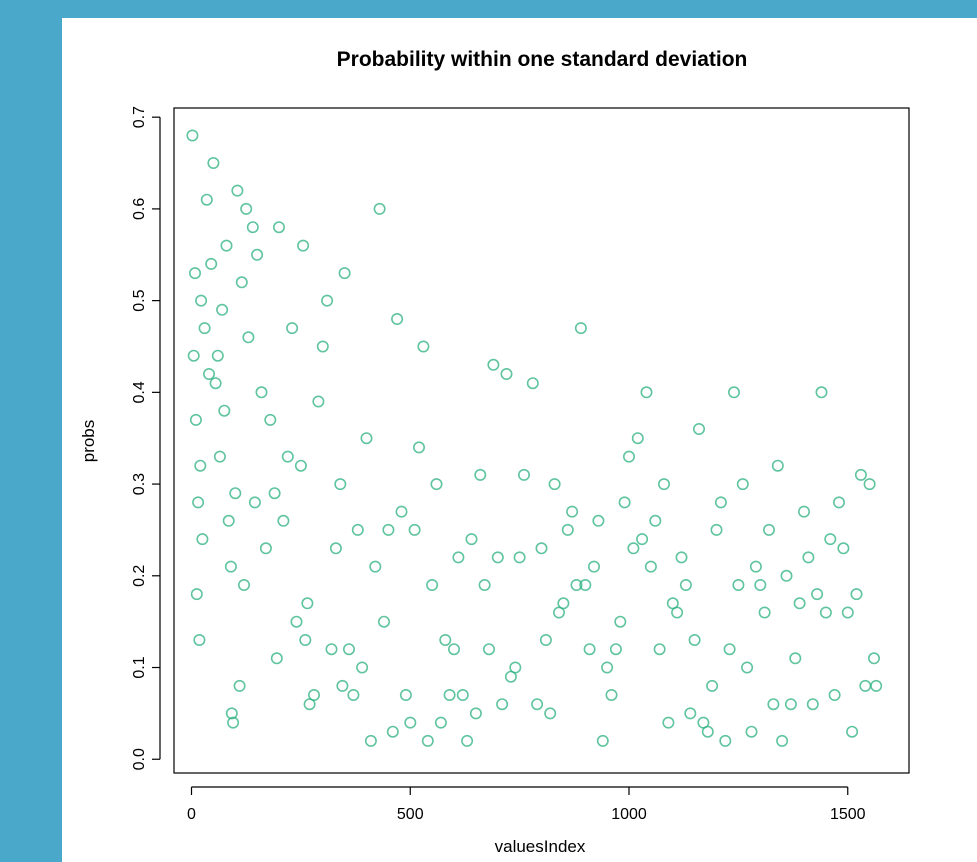 This screenshot has width=977, height=862. Describe the element at coordinates (191, 814) in the screenshot. I see `x-tick-label: 0` at that location.